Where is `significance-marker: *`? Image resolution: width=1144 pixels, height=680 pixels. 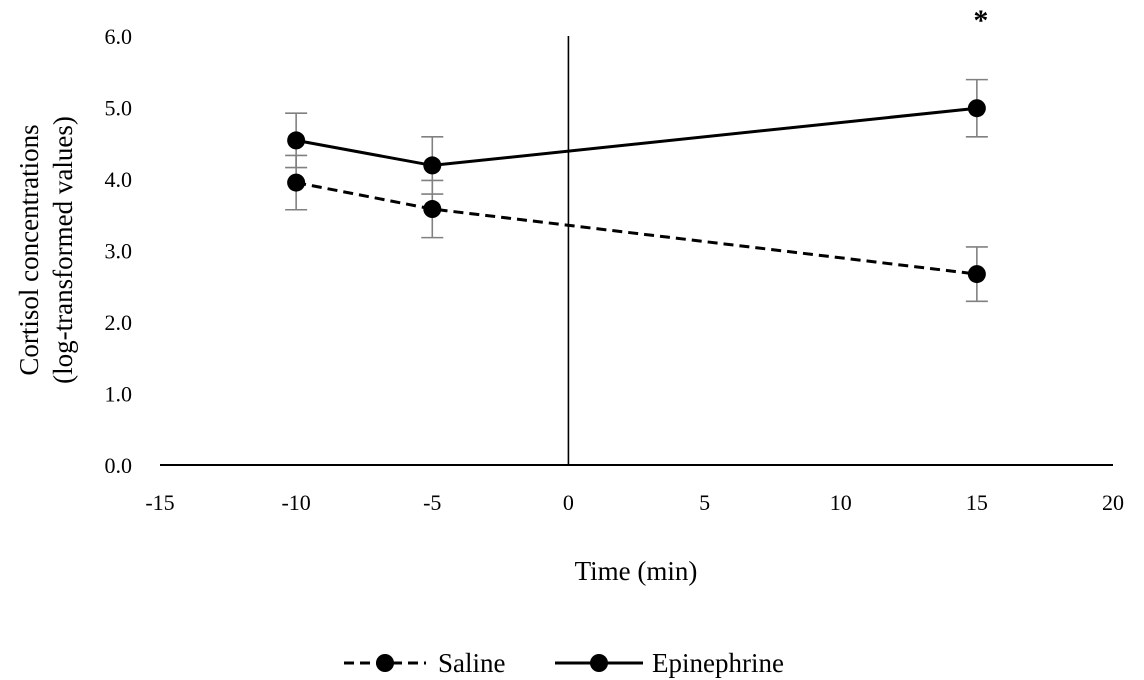 significance-marker: * is located at coordinates (980, 20).